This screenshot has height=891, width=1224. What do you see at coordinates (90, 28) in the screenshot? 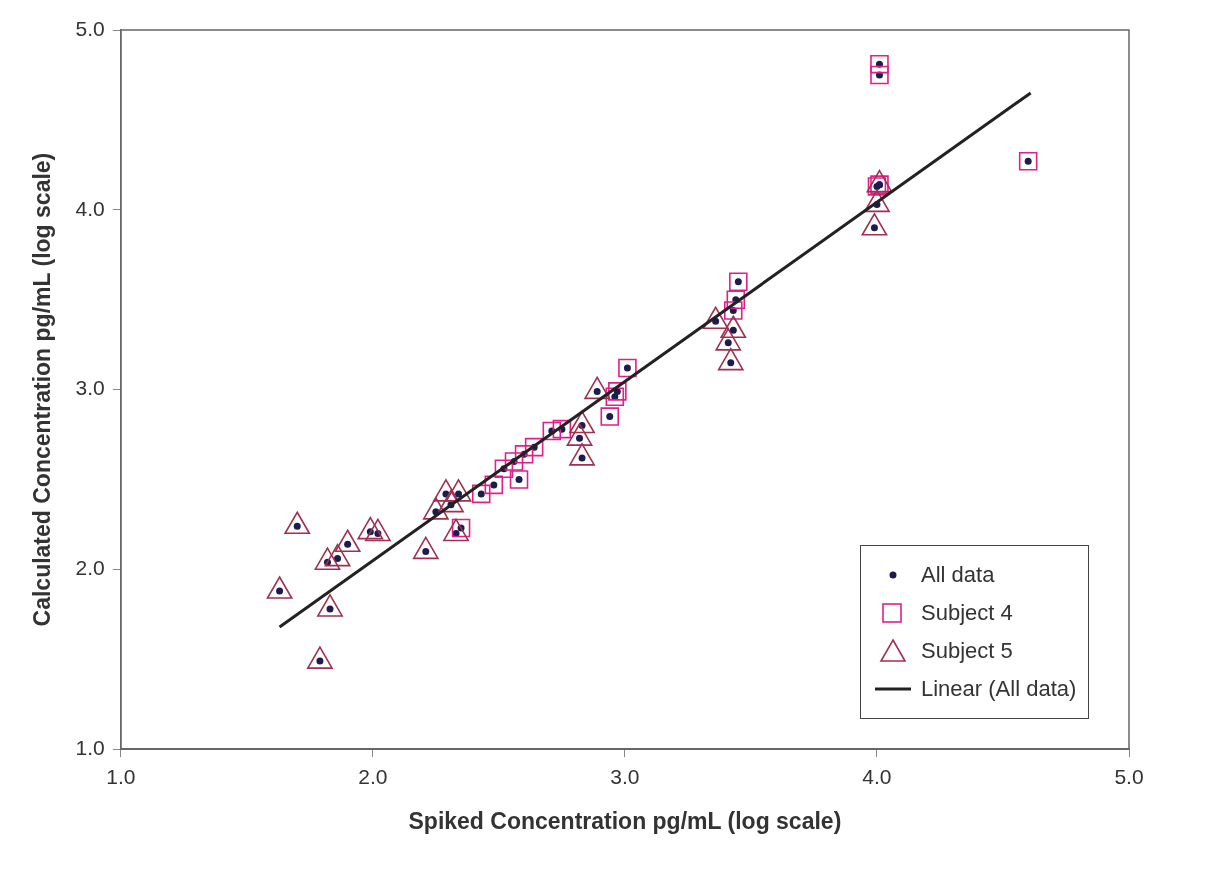
I see `y-tick-label: 5.0` at bounding box center [90, 28].